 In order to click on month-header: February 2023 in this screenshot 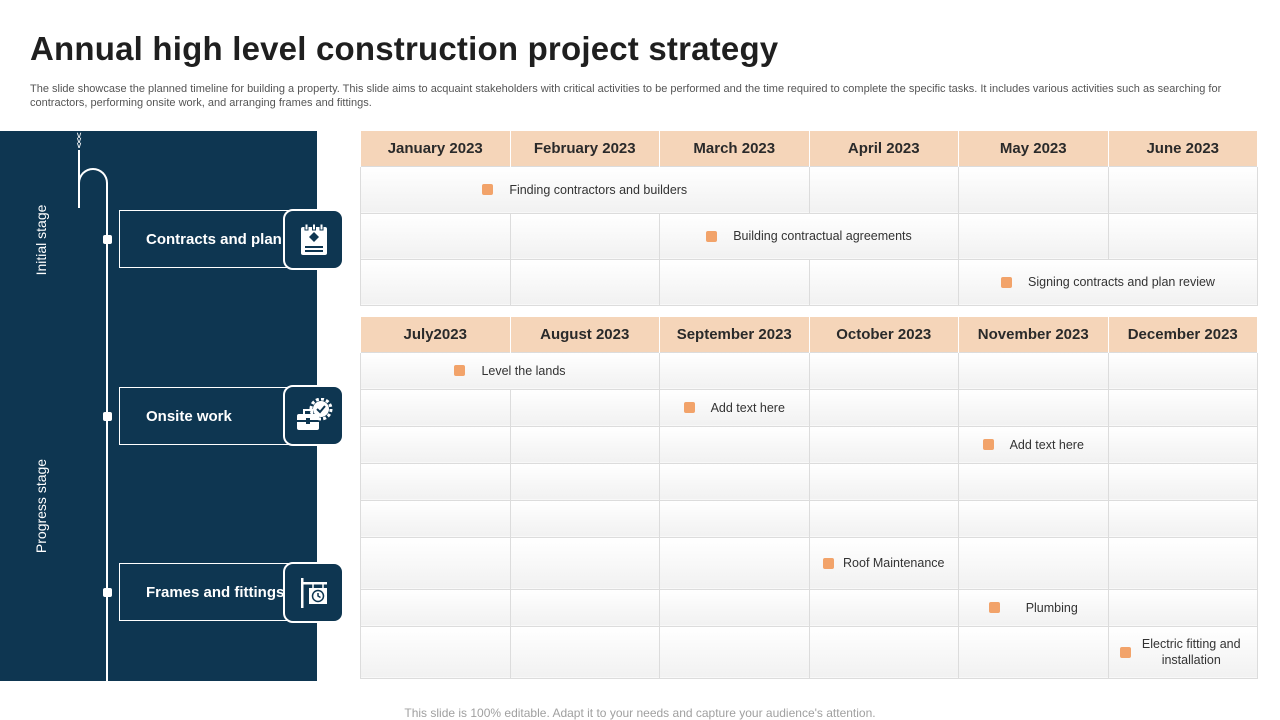, I will do `click(584, 148)`.